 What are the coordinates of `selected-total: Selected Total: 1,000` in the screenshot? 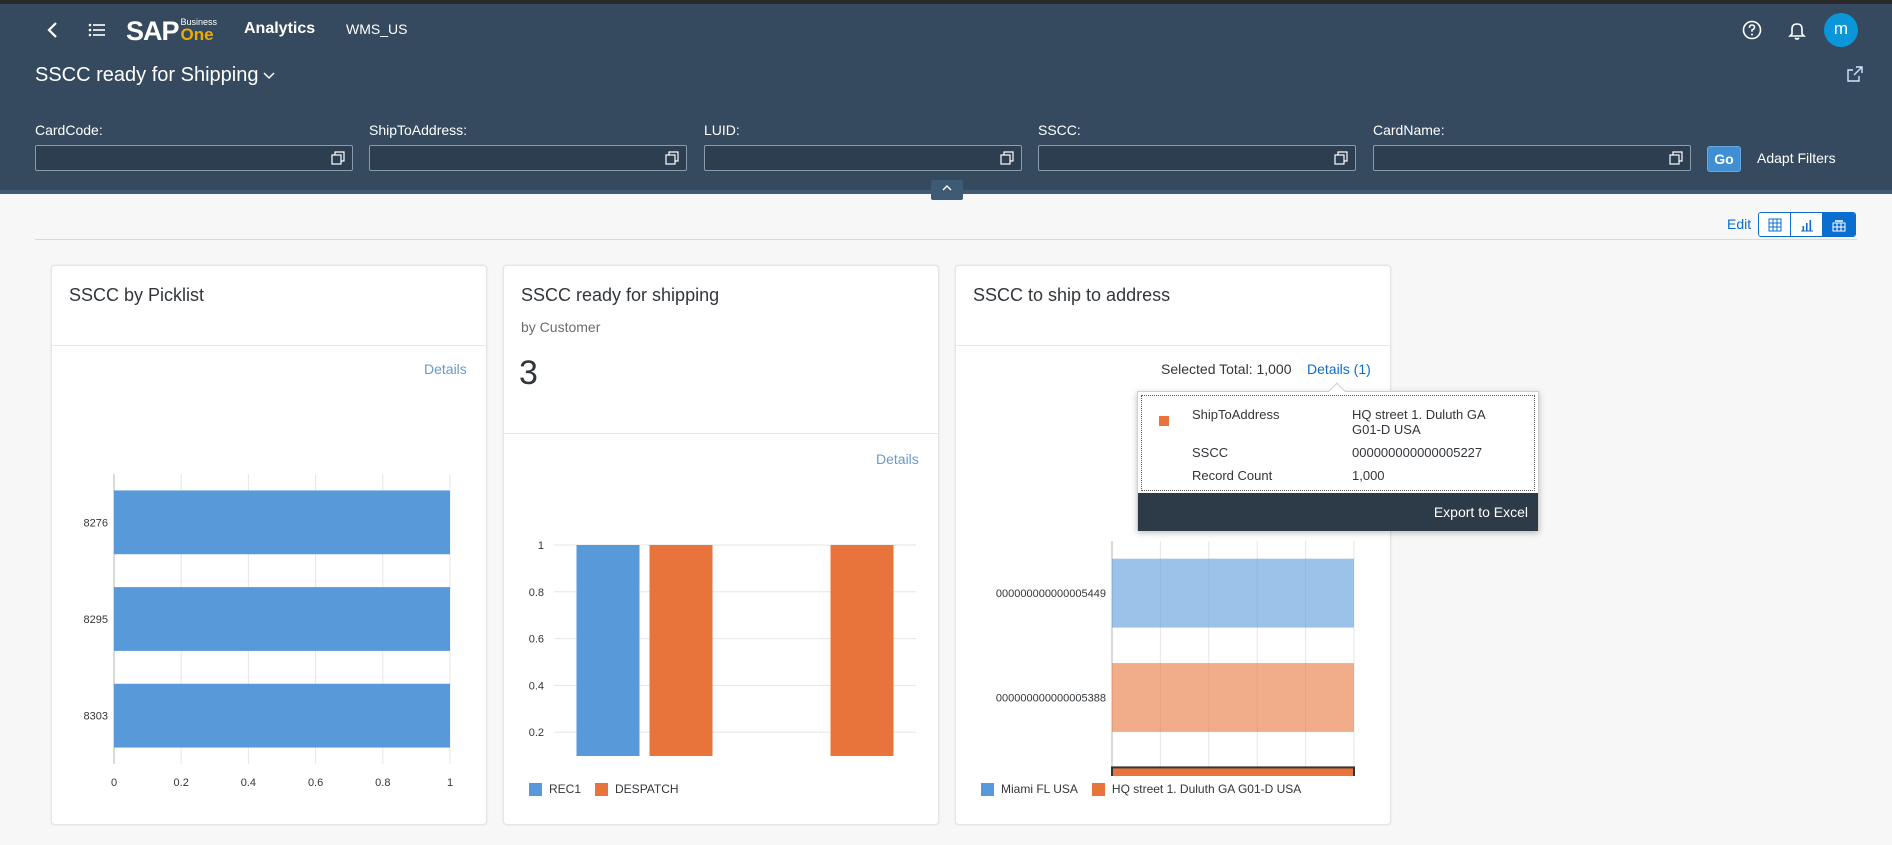 It's located at (1226, 369).